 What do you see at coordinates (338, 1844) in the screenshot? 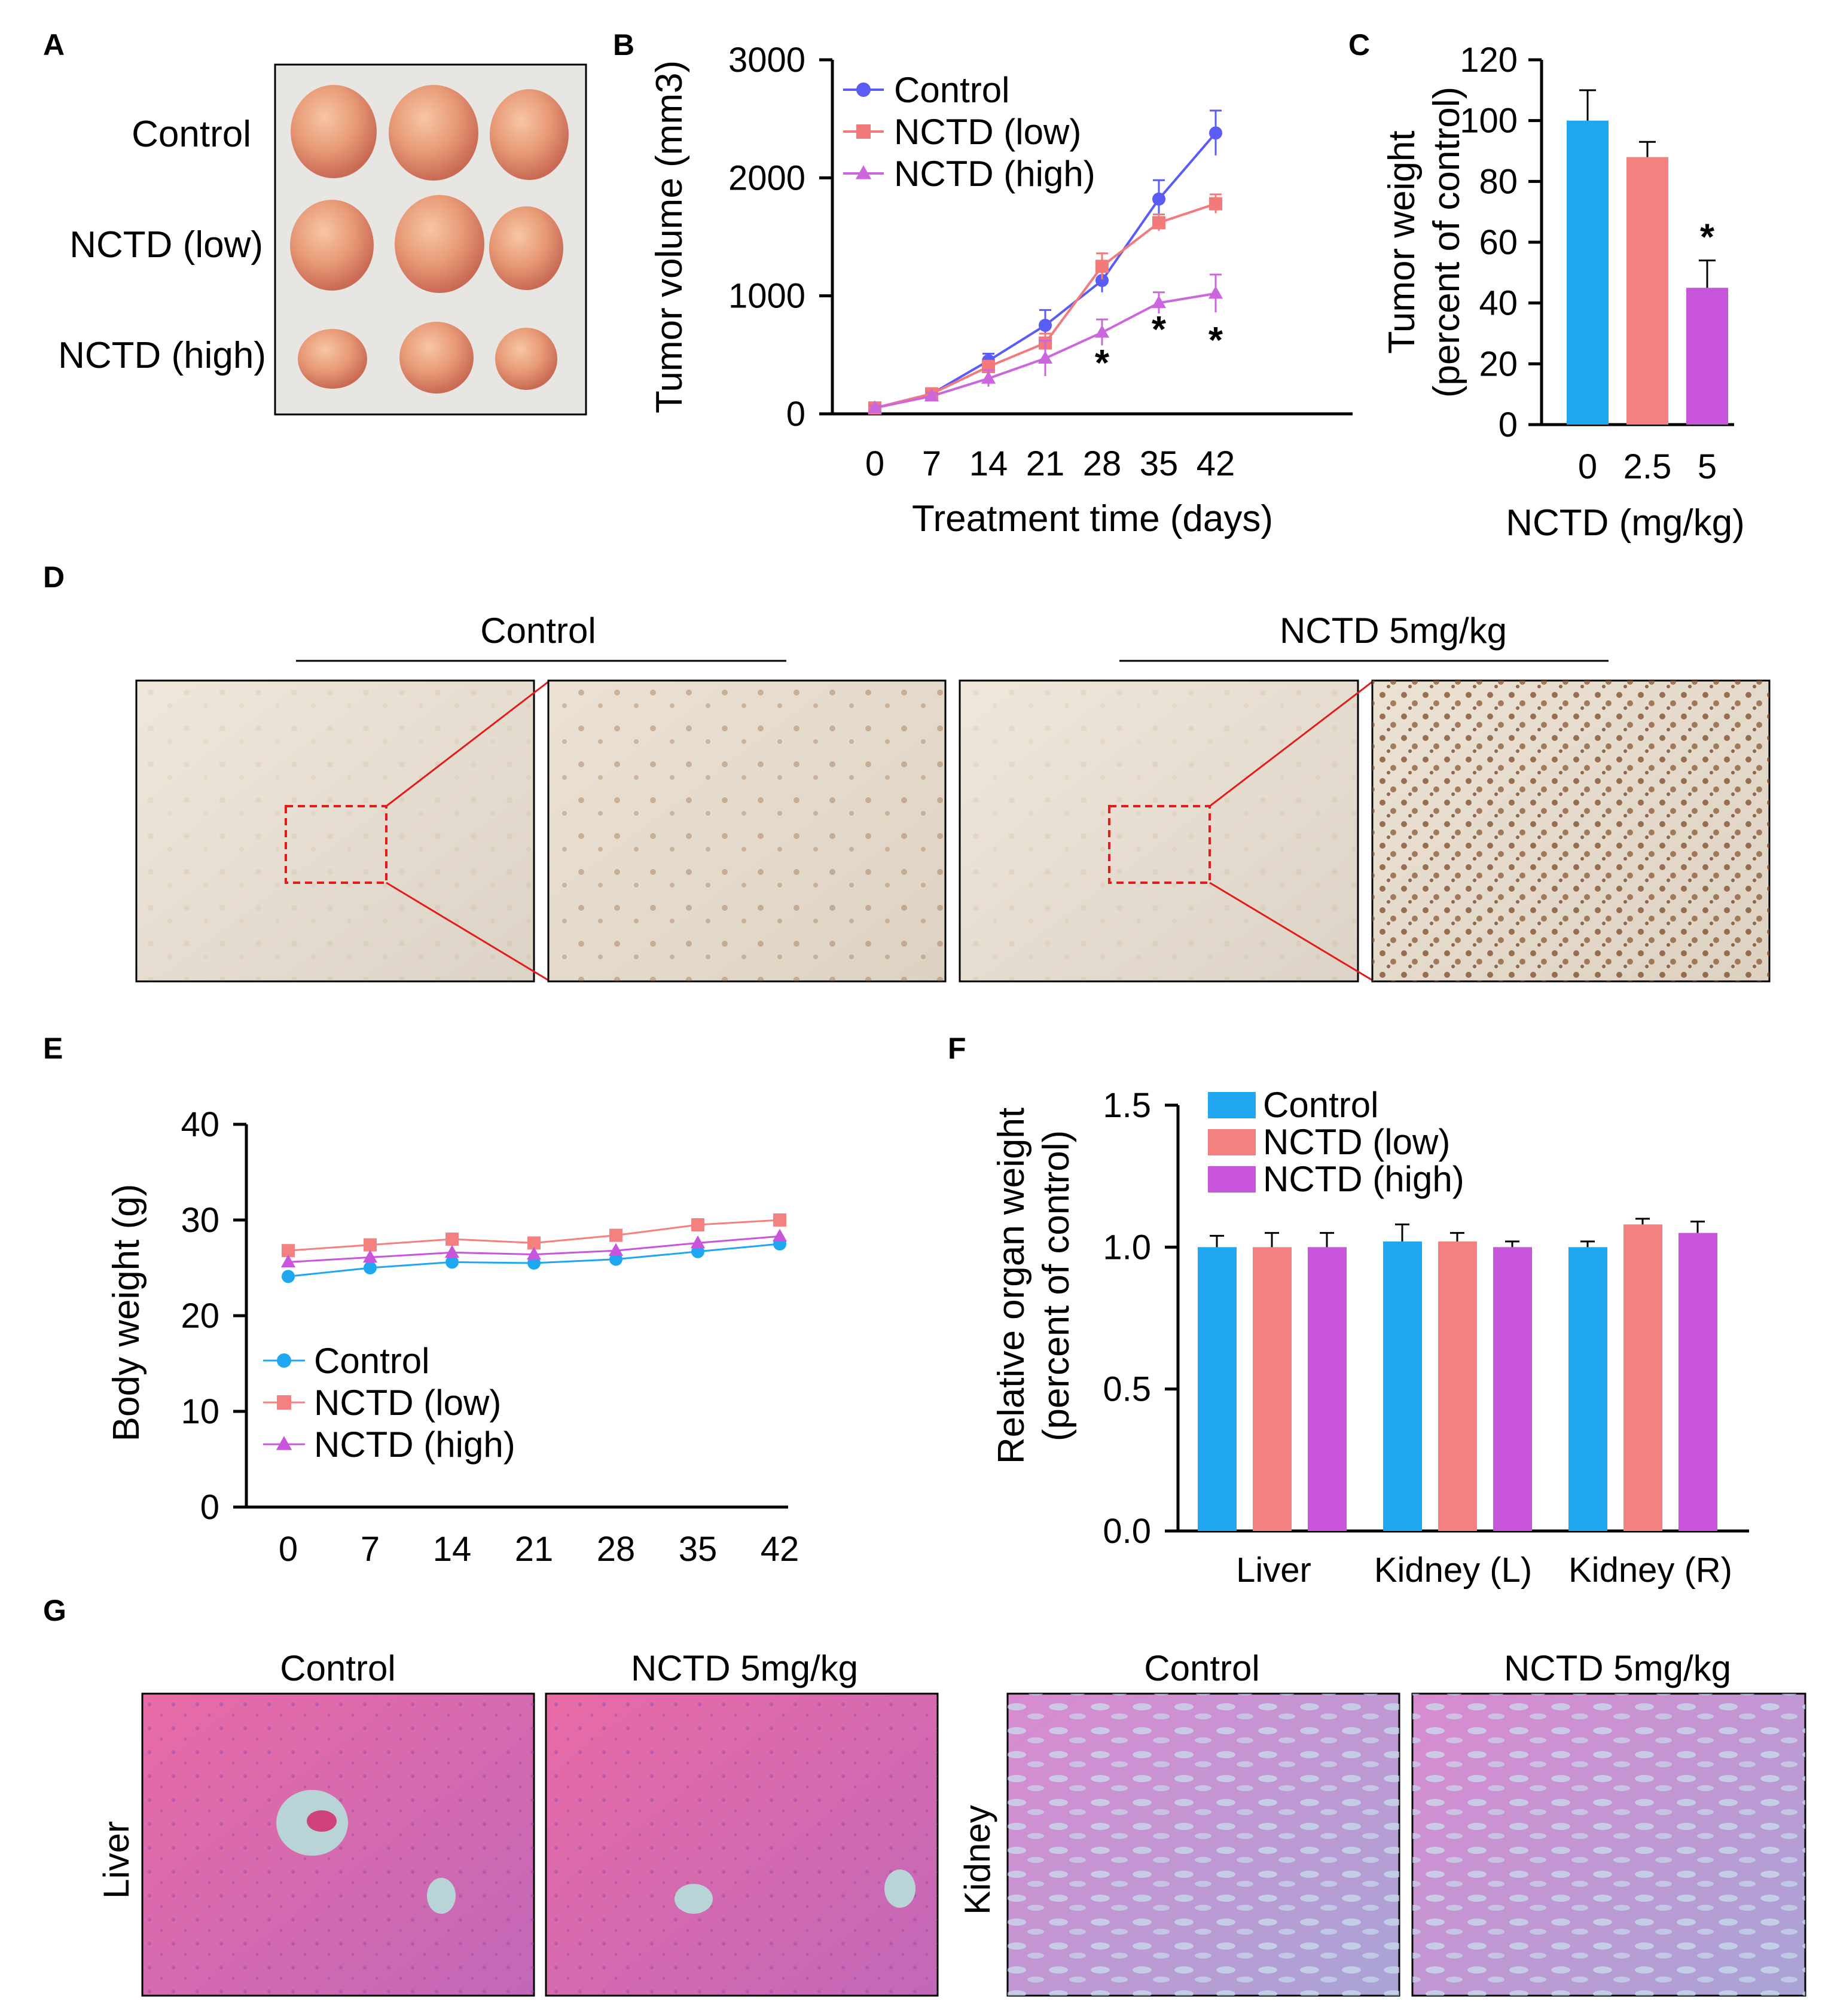
I see `he-liver-control` at bounding box center [338, 1844].